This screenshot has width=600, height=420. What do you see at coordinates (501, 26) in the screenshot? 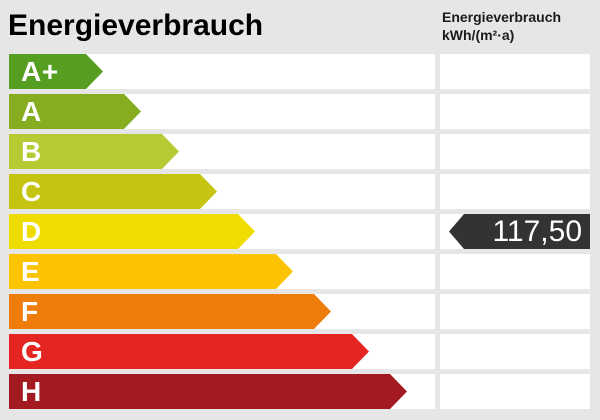
I see `unit-label: Energieverbrauch kWh/(m²·a)` at bounding box center [501, 26].